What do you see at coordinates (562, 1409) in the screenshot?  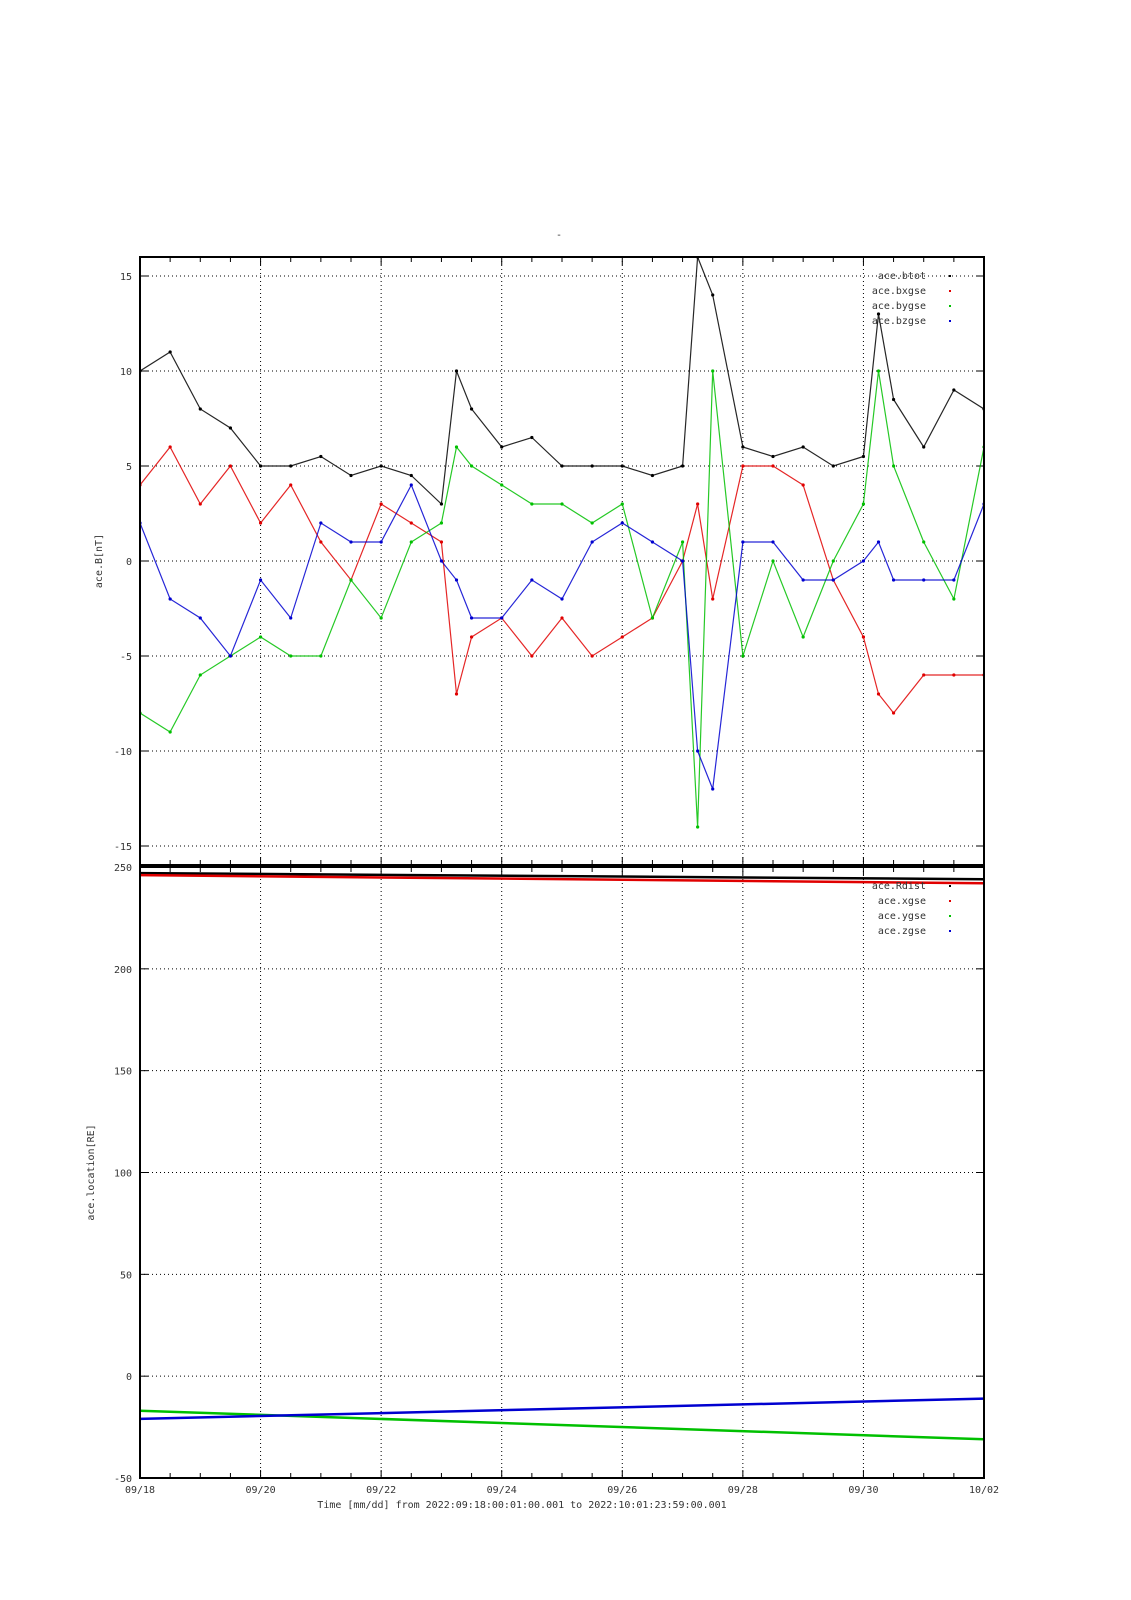 I see `series-line-ace.zgse` at bounding box center [562, 1409].